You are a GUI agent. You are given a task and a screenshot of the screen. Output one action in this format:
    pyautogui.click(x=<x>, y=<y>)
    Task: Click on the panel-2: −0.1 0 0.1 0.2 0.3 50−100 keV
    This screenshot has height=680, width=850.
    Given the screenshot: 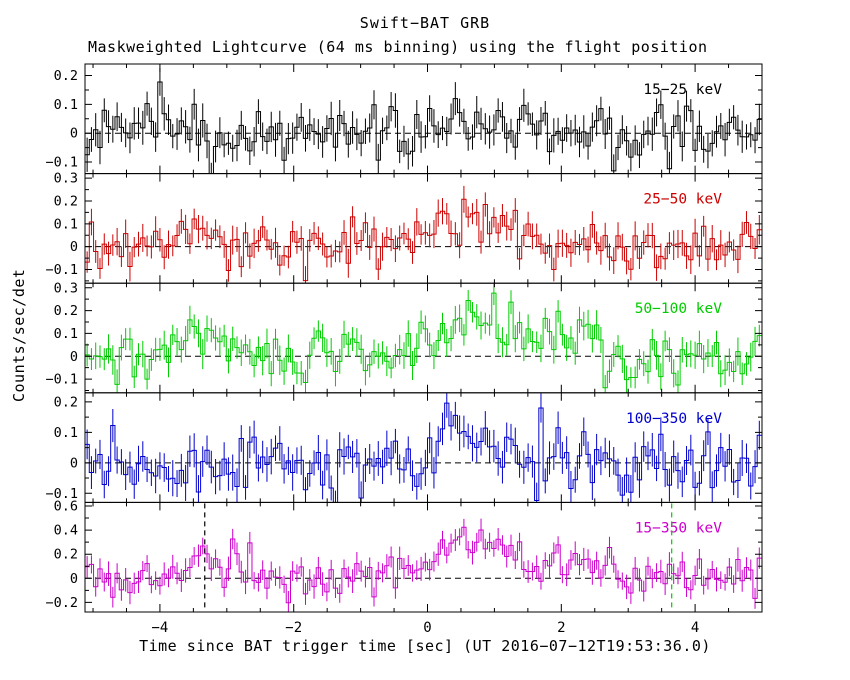 What is the action you would take?
    pyautogui.click(x=404, y=337)
    